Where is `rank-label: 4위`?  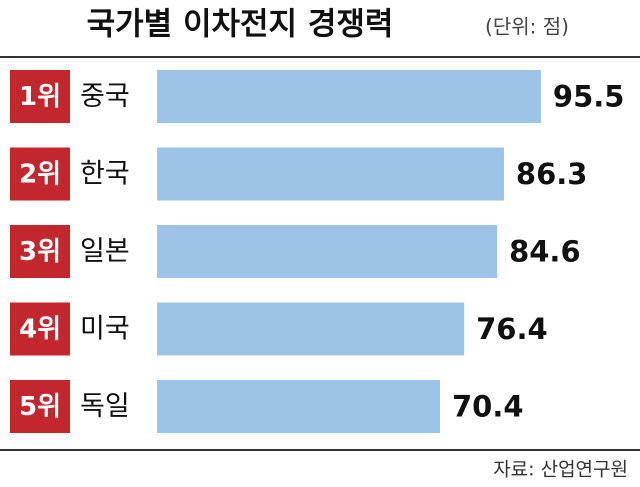 rank-label: 4위 is located at coordinates (40, 330).